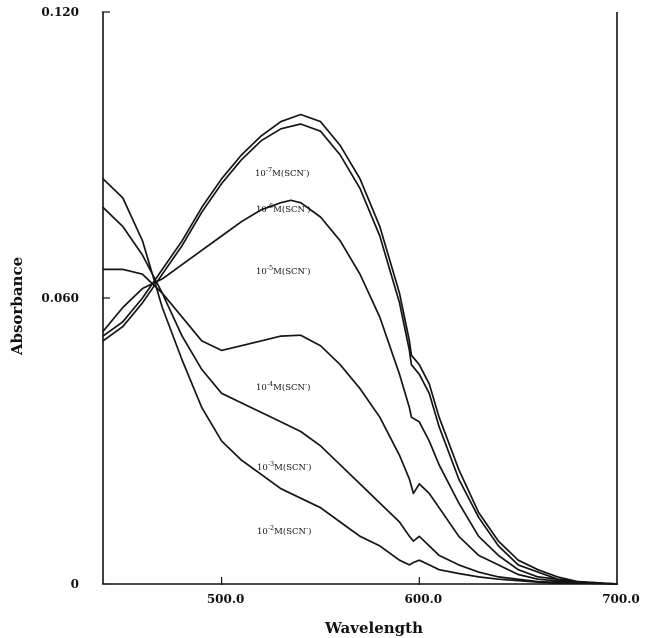 The image size is (646, 638). What do you see at coordinates (282, 172) in the screenshot?
I see `series-annotation: 10-7M(SCN-)` at bounding box center [282, 172].